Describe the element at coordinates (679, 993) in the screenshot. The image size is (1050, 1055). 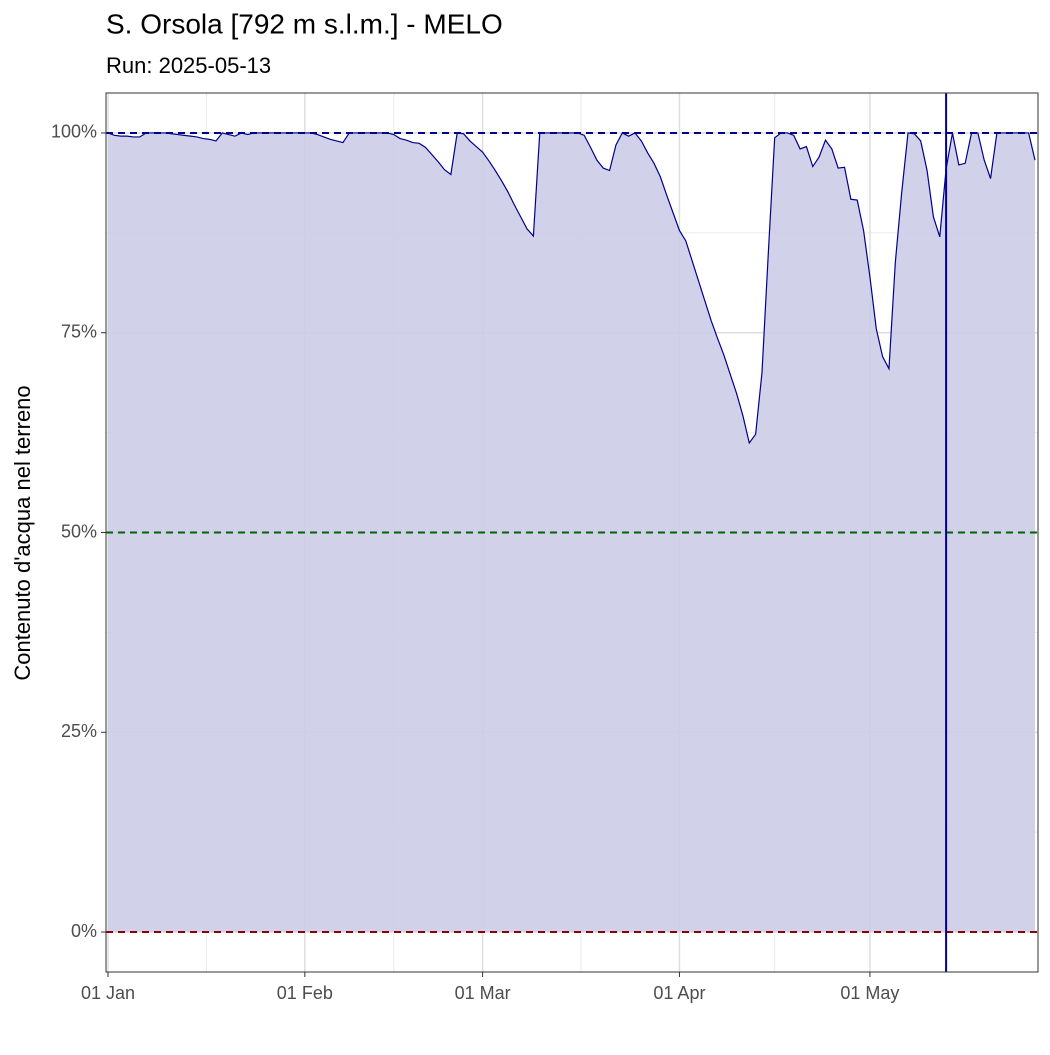
I see `x-tick-label: 01 Apr` at that location.